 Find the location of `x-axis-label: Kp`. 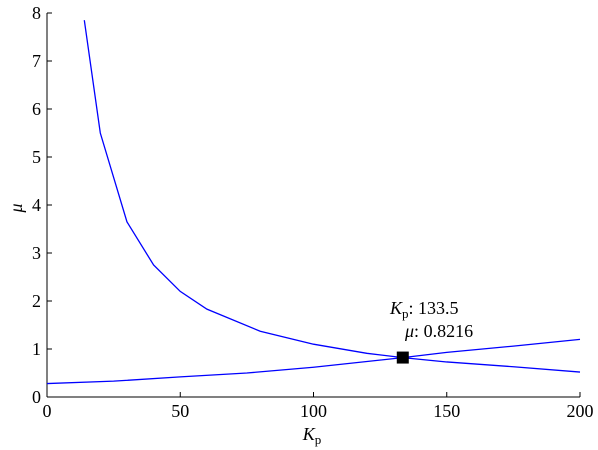

x-axis-label: Kp is located at coordinates (312, 435).